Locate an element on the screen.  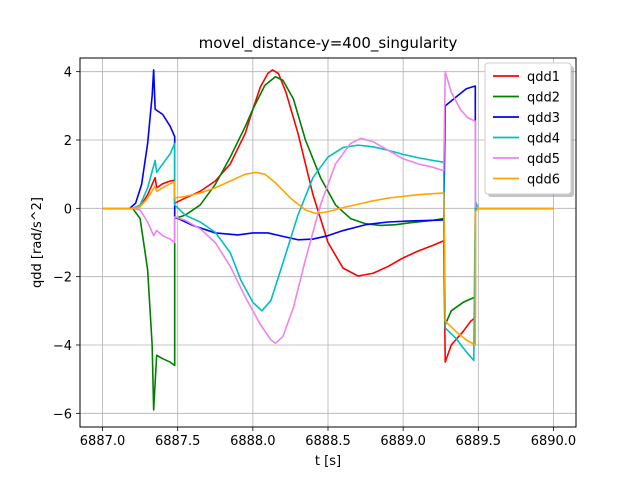
x-tick-label: 6888.0 is located at coordinates (253, 441).